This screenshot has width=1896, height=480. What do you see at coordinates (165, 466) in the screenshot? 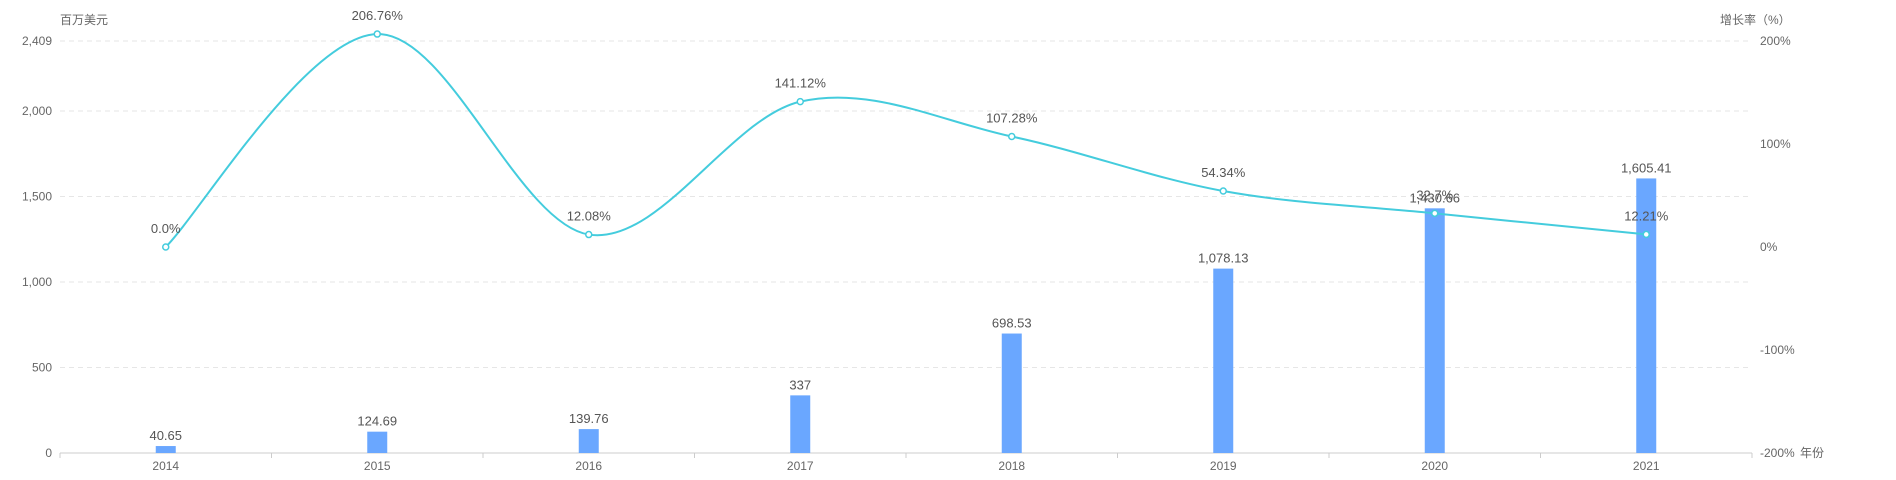
I see `x-tick-label: 2014` at bounding box center [165, 466].